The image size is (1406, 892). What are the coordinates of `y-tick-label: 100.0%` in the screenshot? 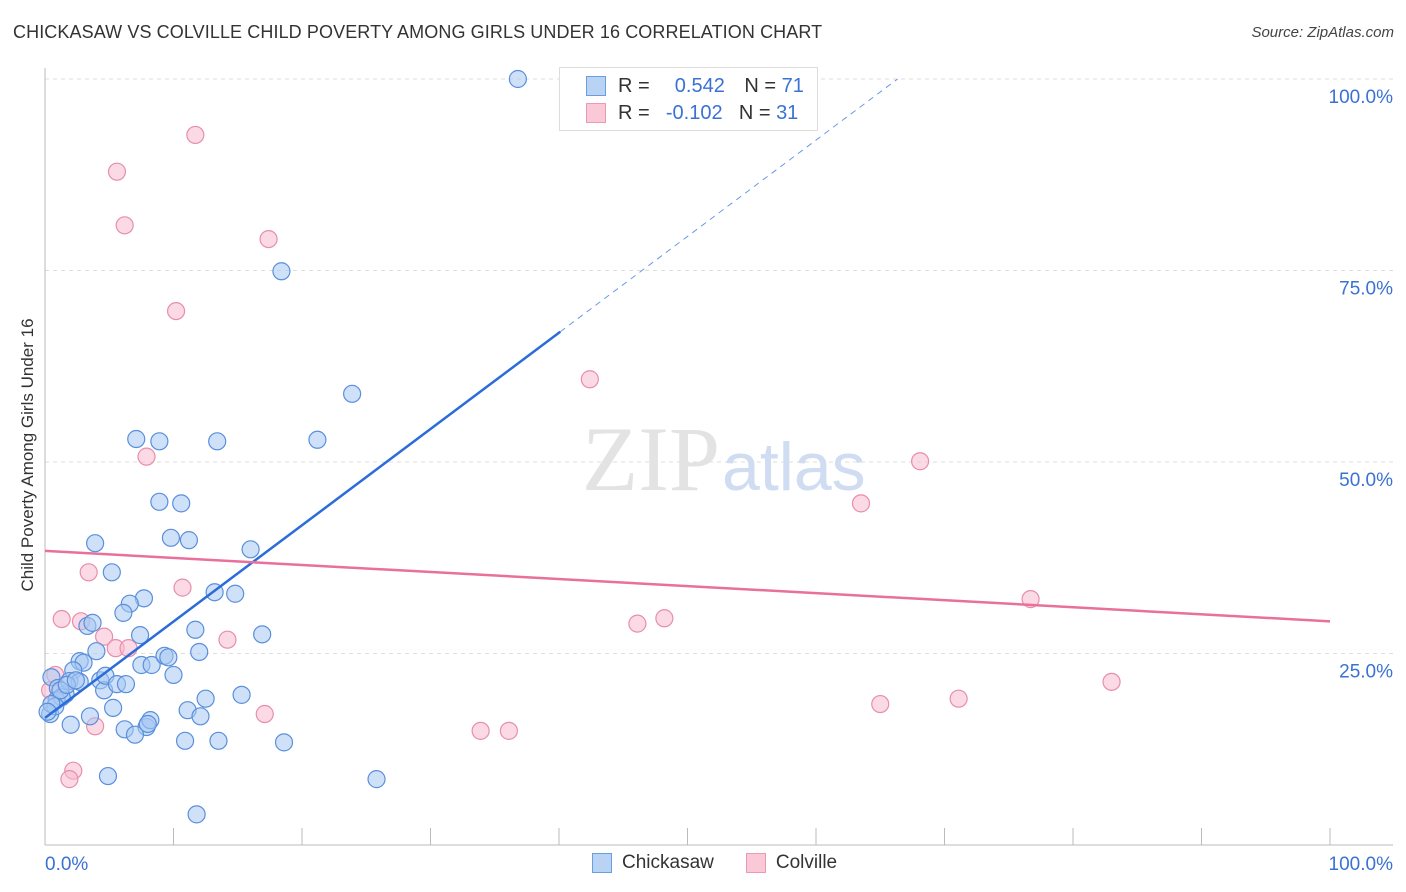 It's located at (1361, 97).